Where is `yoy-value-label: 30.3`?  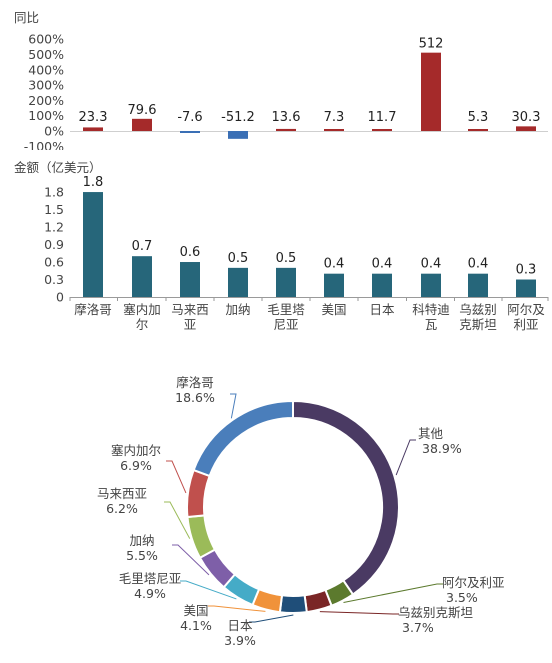 yoy-value-label: 30.3 is located at coordinates (526, 117).